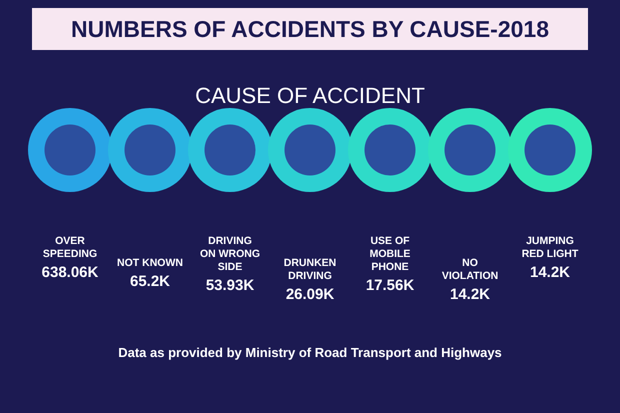 This screenshot has width=620, height=413. I want to click on category-label: USE OF MOBILE PHONE, so click(390, 254).